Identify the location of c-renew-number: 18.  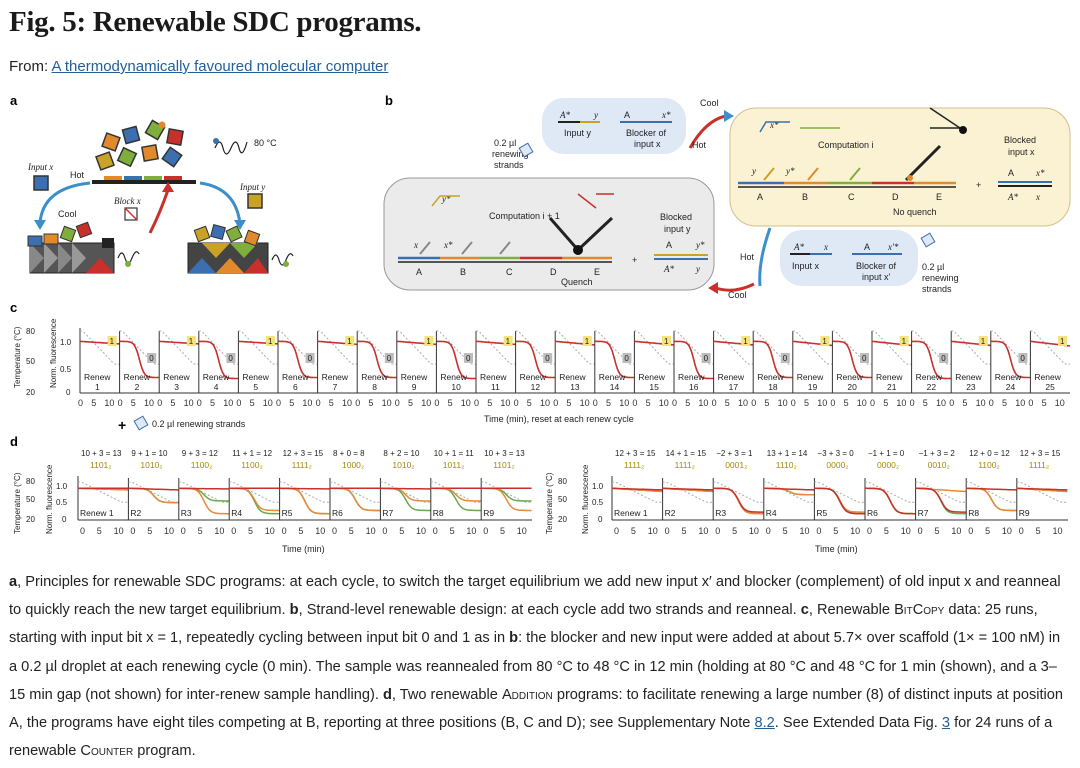
(773, 387).